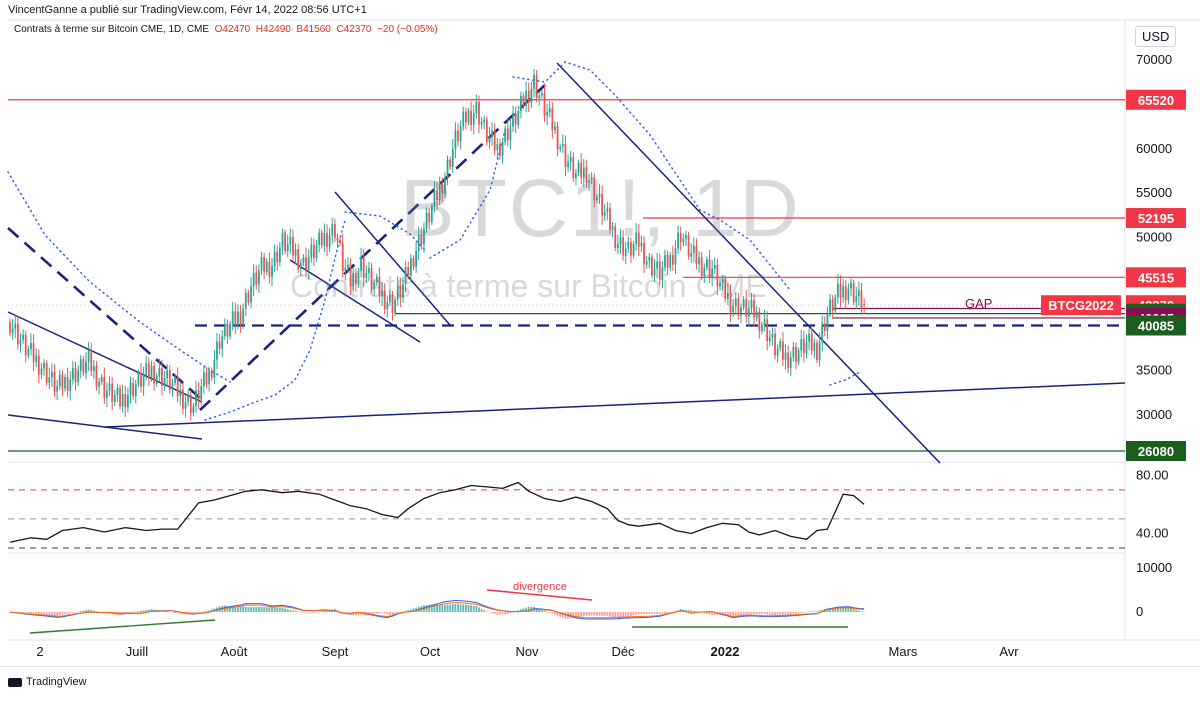 Image resolution: width=1200 pixels, height=701 pixels. I want to click on close-label: C, so click(340, 29).